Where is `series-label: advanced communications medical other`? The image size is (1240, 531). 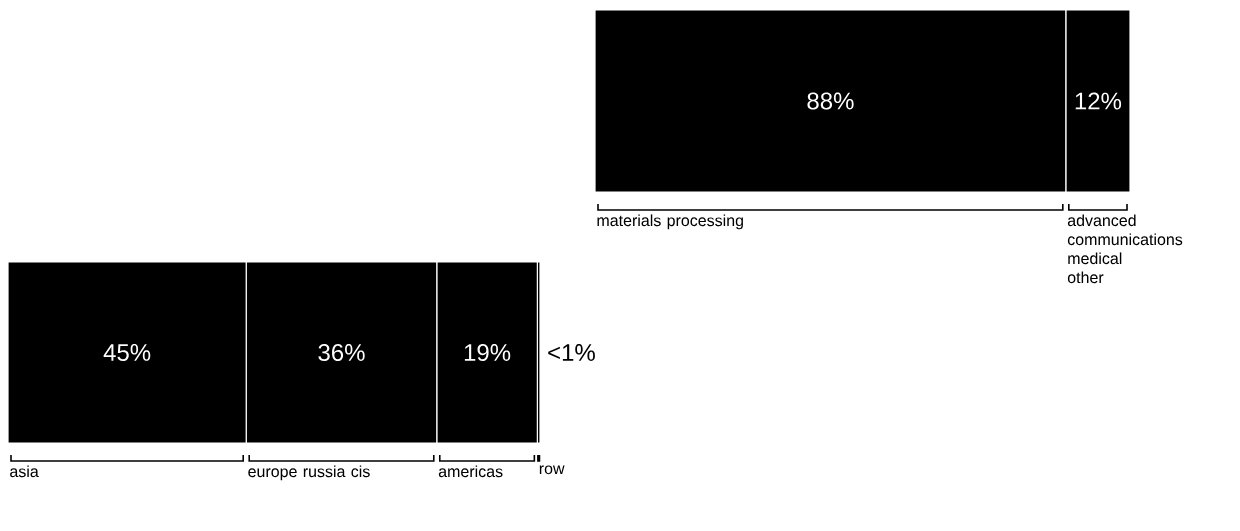
series-label: advanced communications medical other is located at coordinates (1125, 249).